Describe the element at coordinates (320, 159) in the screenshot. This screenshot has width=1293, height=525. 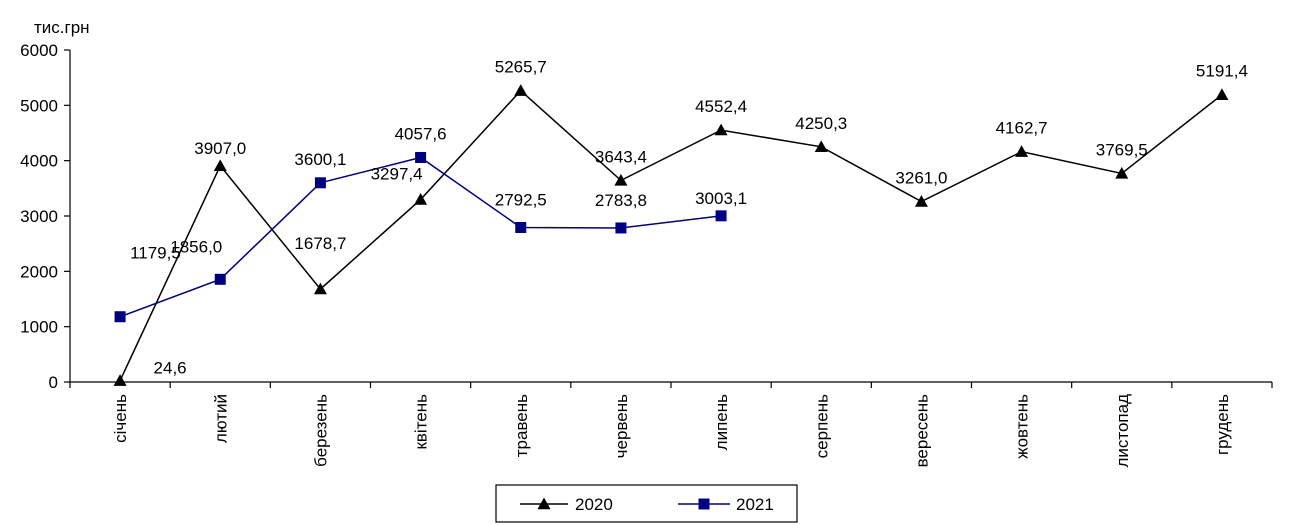
I see `data-label-2021: 3600,1` at that location.